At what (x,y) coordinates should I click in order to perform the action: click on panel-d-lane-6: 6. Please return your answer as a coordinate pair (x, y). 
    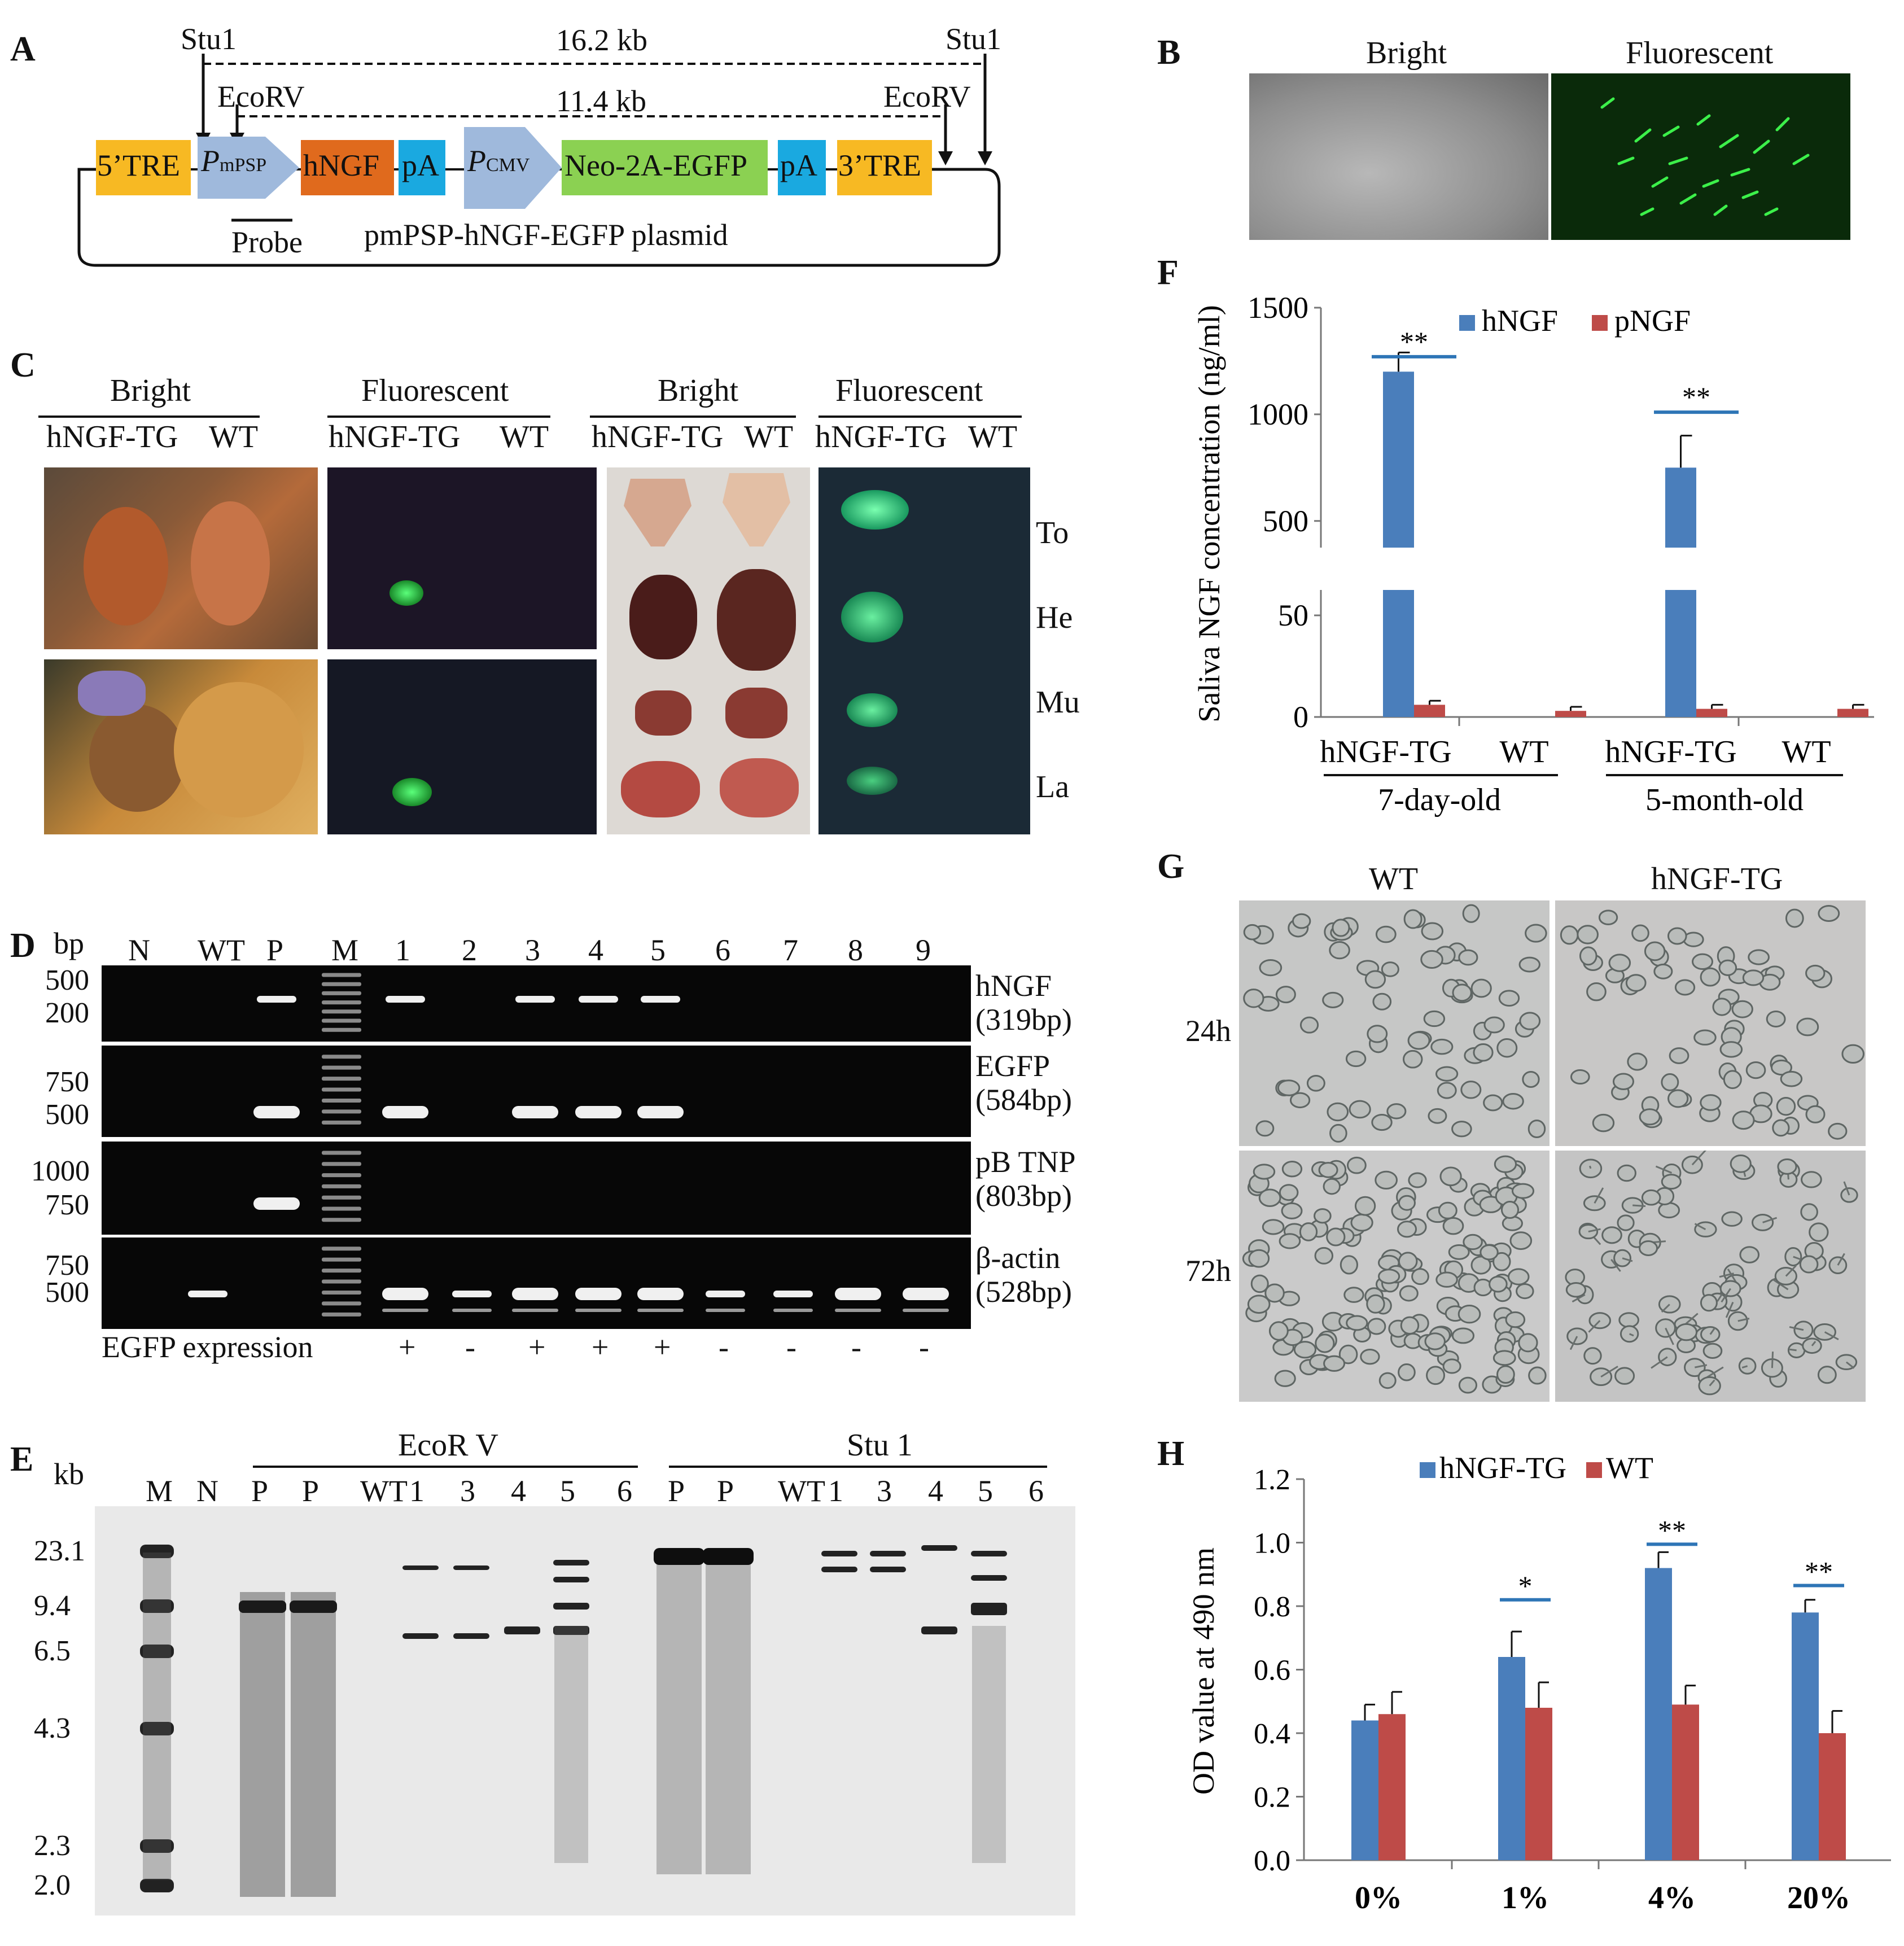
    Looking at the image, I should click on (722, 950).